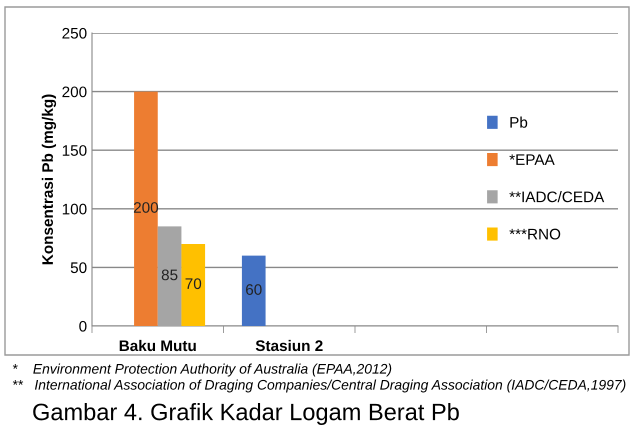 The width and height of the screenshot is (634, 441). Describe the element at coordinates (170, 274) in the screenshot. I see `data-label: 85` at that location.